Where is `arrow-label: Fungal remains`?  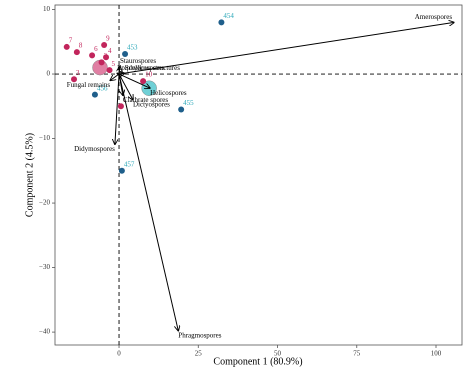
arrow-label: Fungal remains is located at coordinates (89, 85).